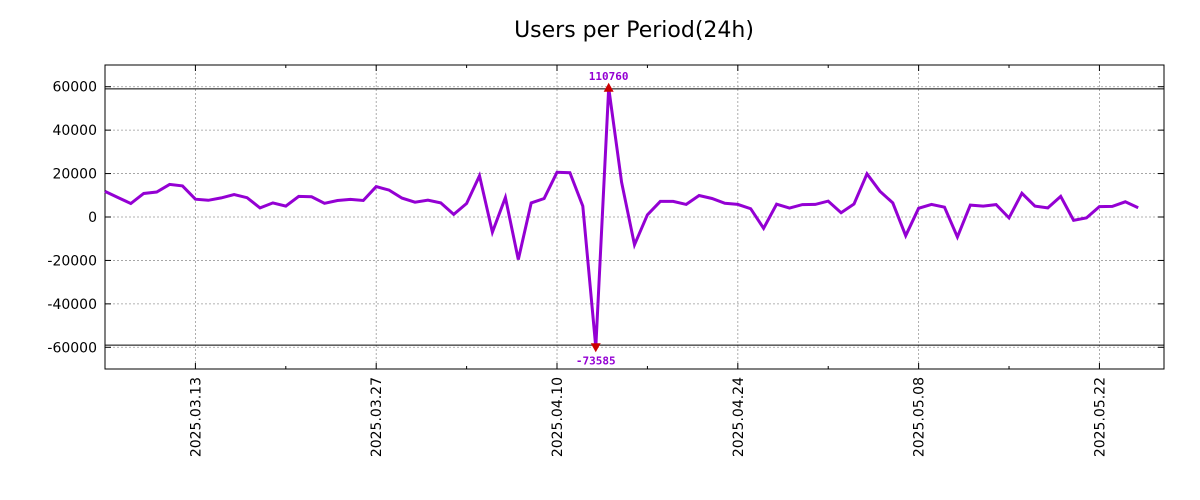  What do you see at coordinates (1100, 417) in the screenshot?
I see `x-tick-label: 2025.05.22` at bounding box center [1100, 417].